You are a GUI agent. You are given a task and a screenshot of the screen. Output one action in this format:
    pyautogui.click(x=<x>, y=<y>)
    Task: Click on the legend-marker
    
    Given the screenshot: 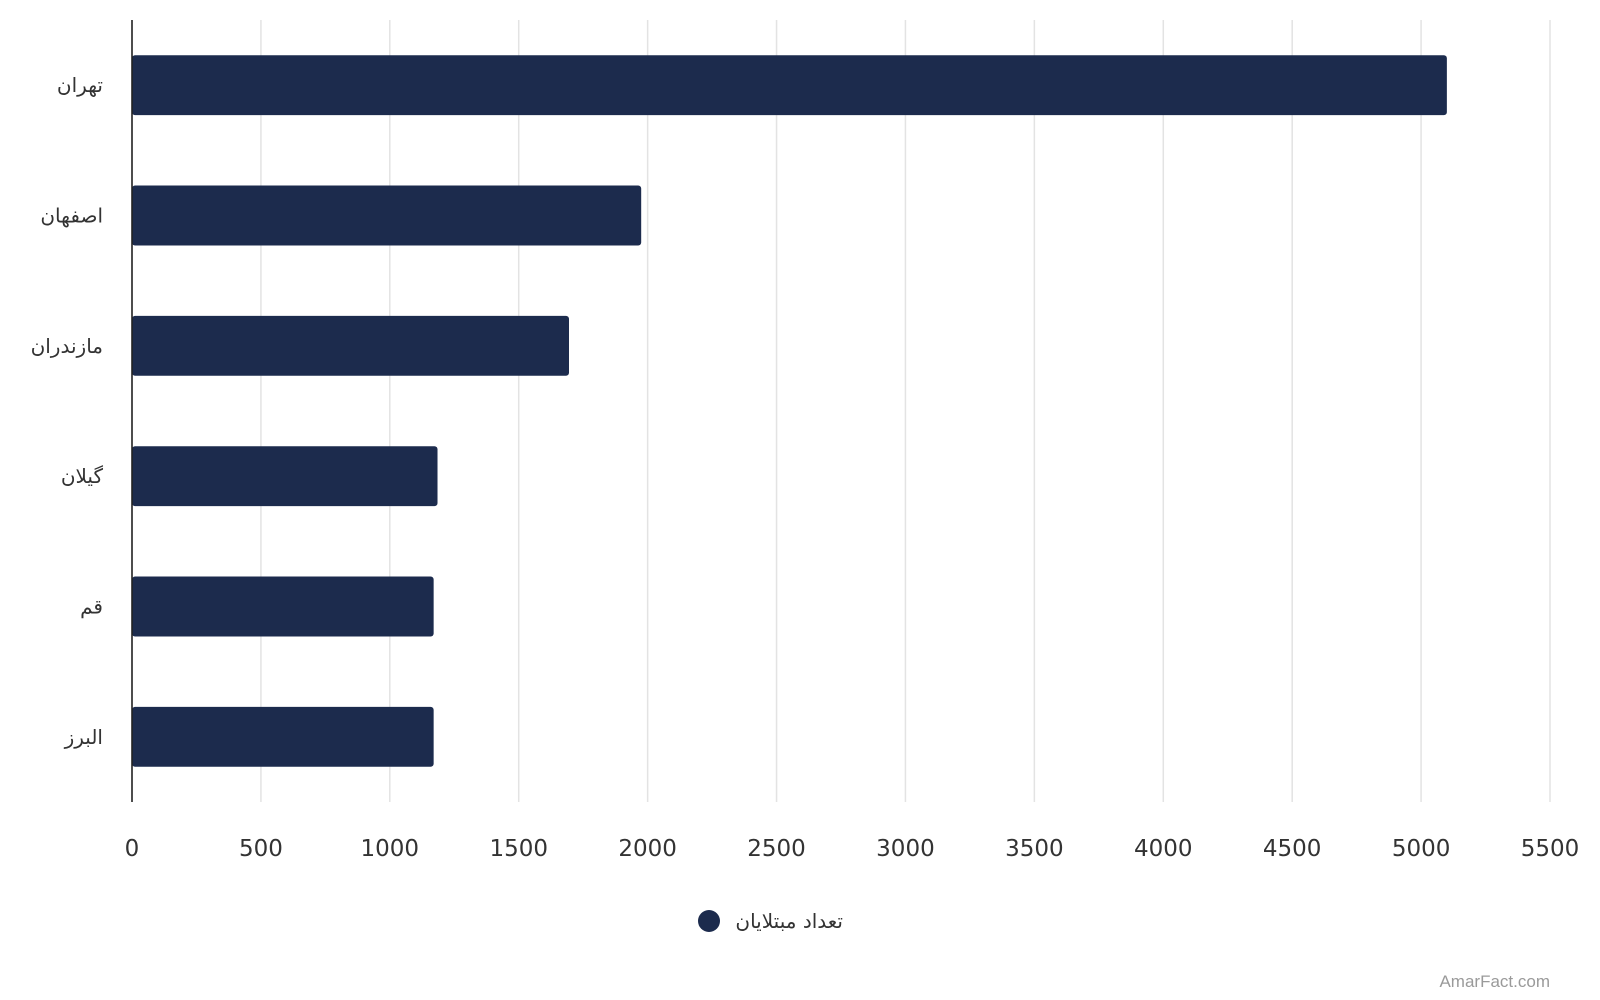 What is the action you would take?
    pyautogui.click(x=709, y=921)
    